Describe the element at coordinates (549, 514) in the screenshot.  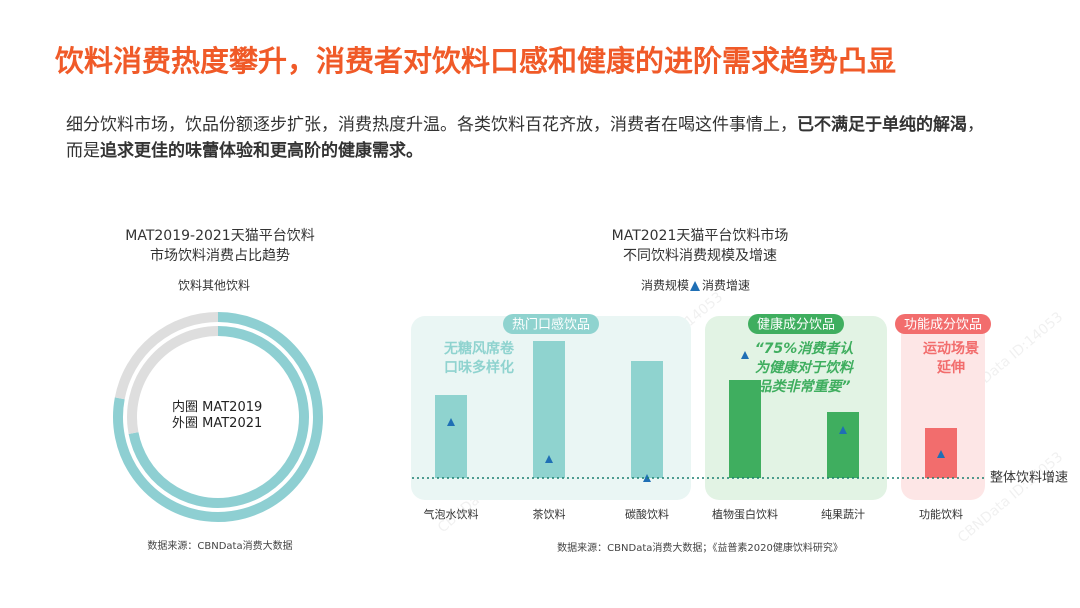
I see `x-tick-label: 茶饮料` at that location.